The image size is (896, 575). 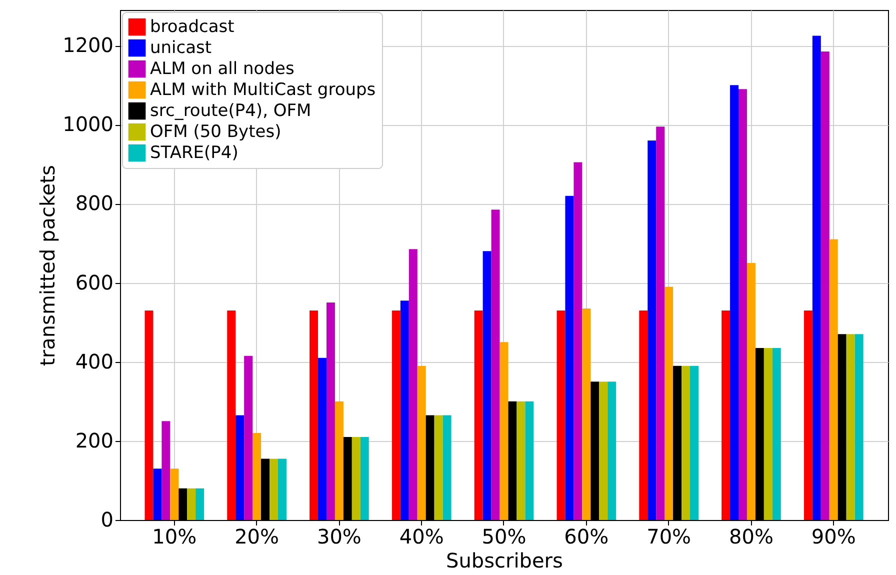 I want to click on y-tick-label: 1200, so click(x=88, y=45).